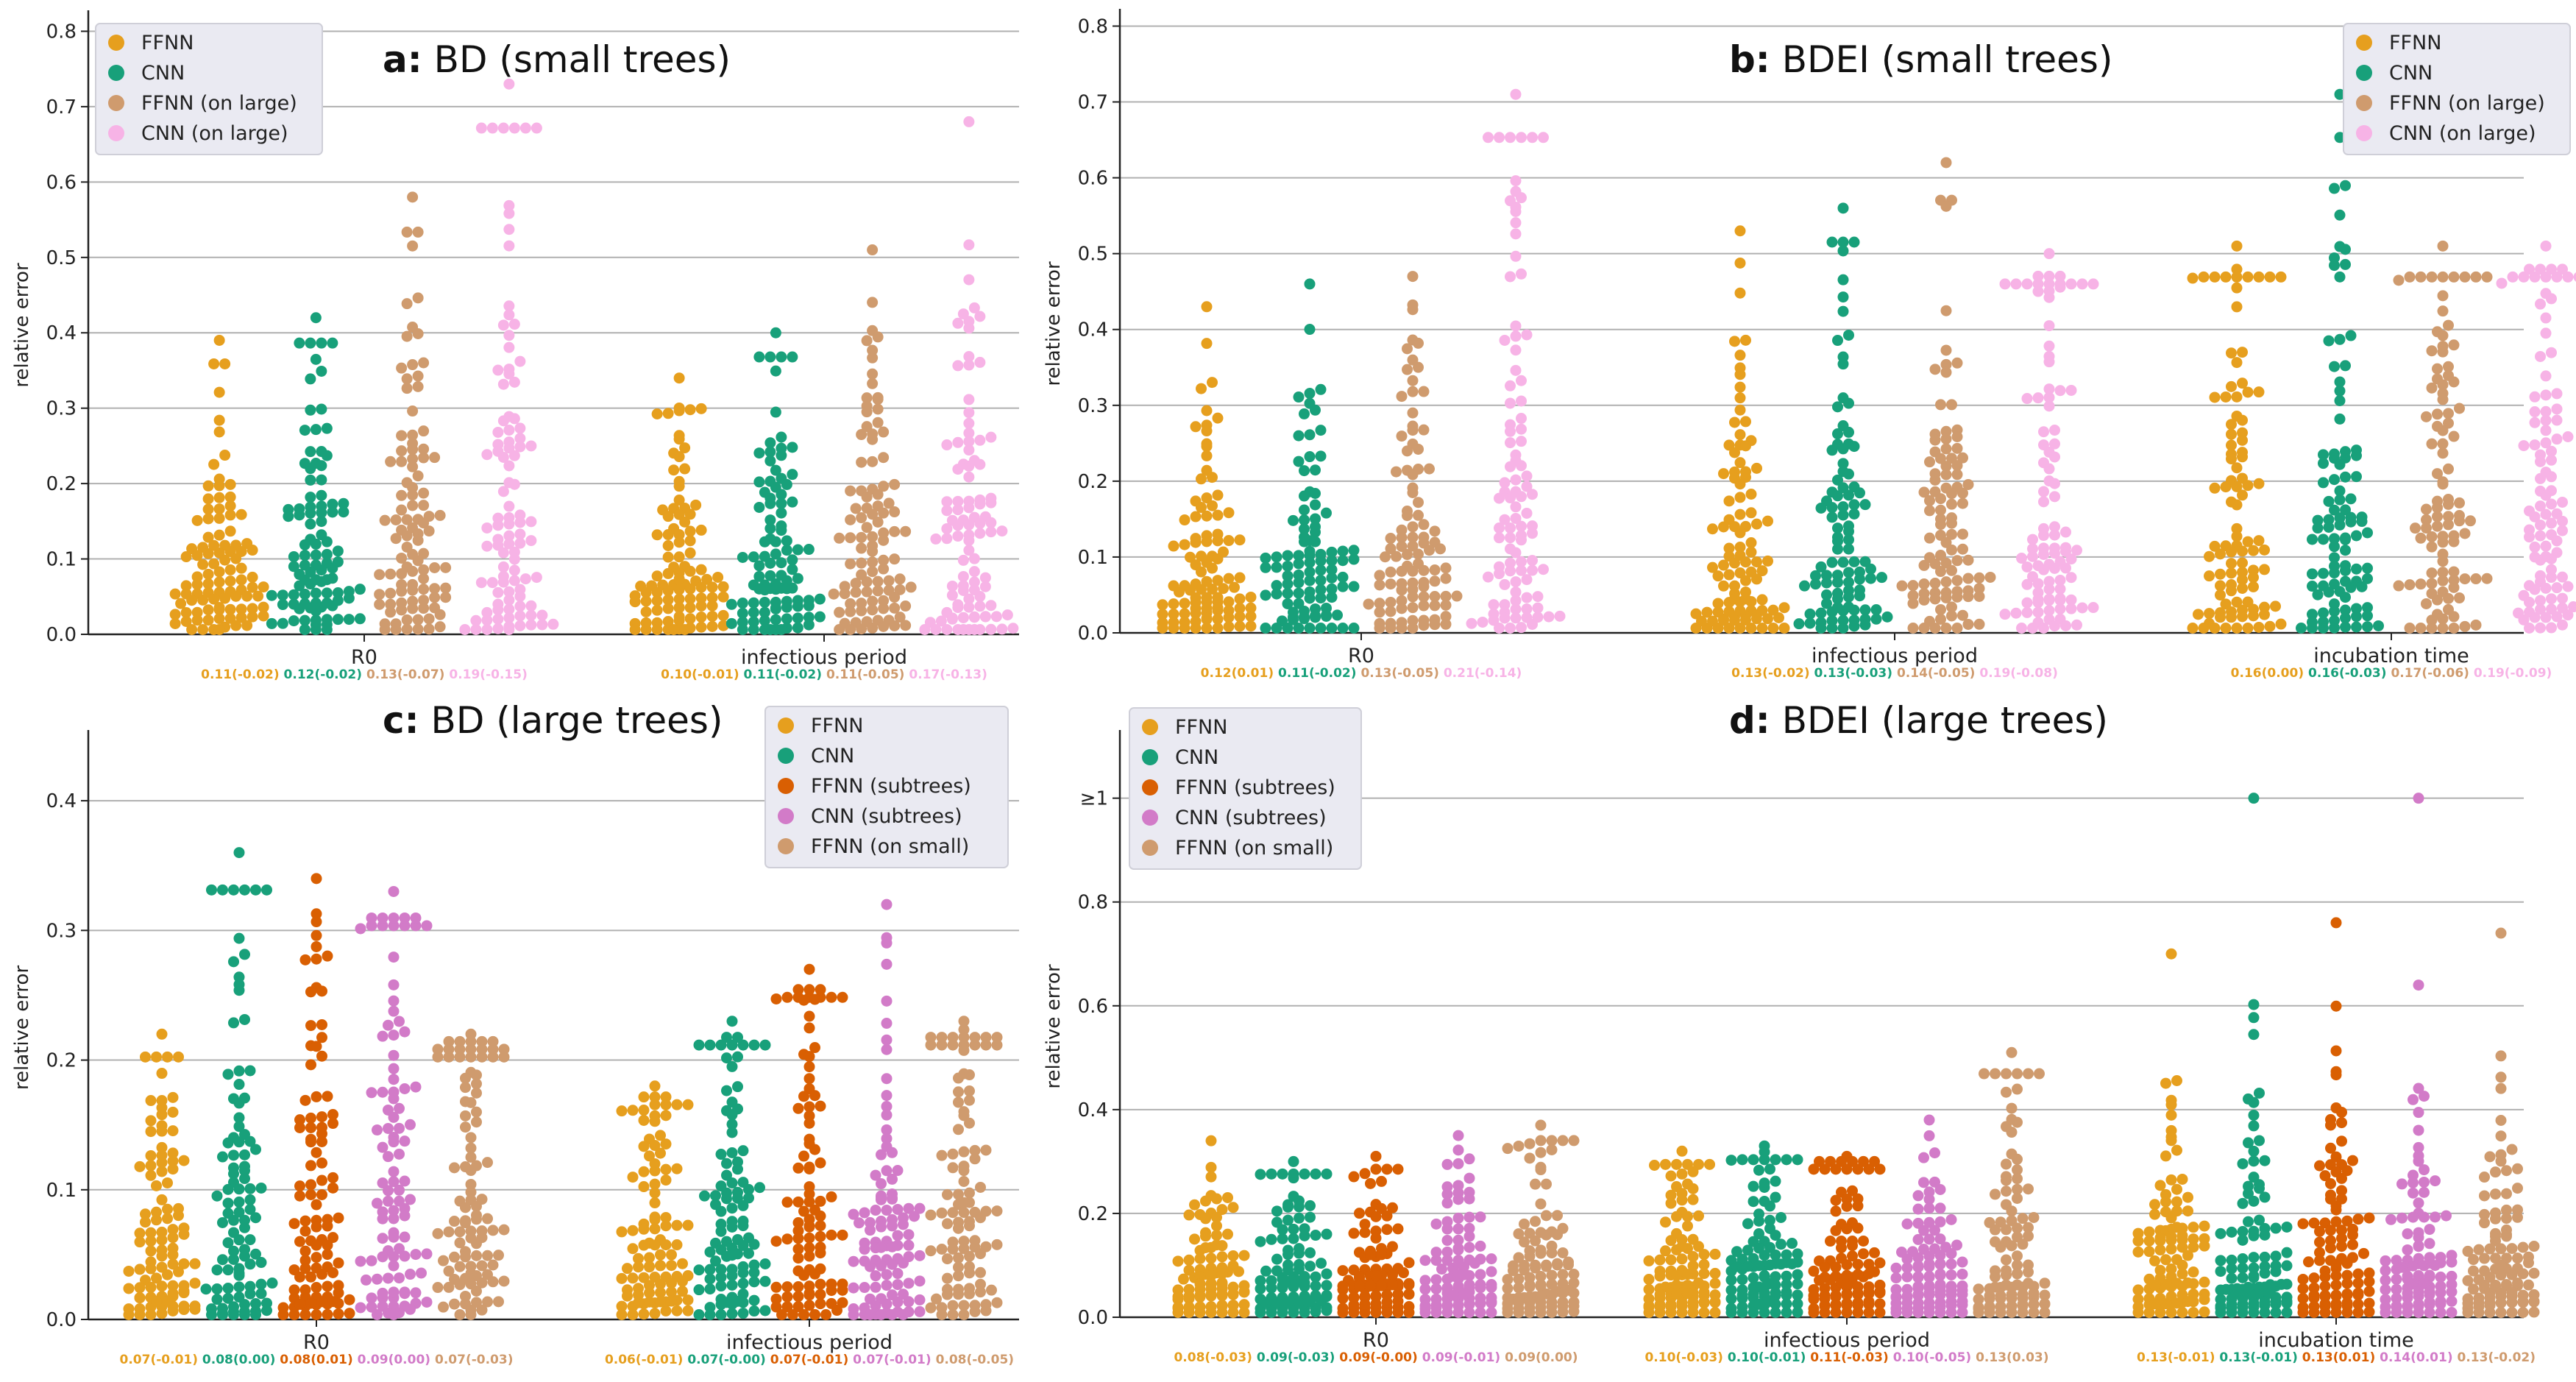 The height and width of the screenshot is (1382, 2576). What do you see at coordinates (2364, 73) in the screenshot?
I see `legend-marker` at bounding box center [2364, 73].